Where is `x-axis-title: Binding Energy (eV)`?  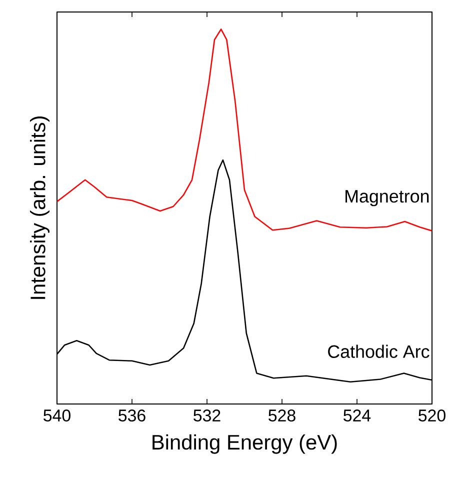
x-axis-title: Binding Energy (eV) is located at coordinates (244, 444).